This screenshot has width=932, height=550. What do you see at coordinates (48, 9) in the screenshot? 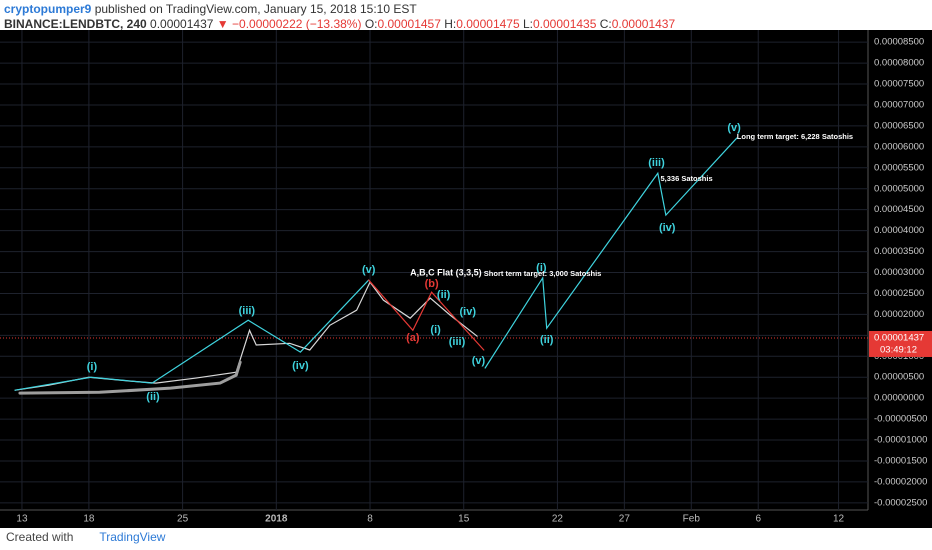
I see `author: cryptopumper9` at bounding box center [48, 9].